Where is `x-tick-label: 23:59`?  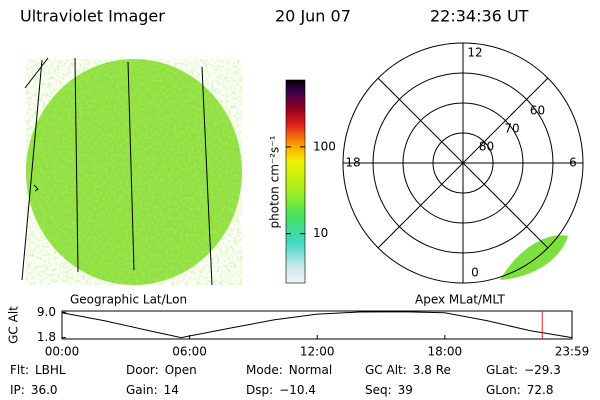
x-tick-label: 23:59 is located at coordinates (572, 352).